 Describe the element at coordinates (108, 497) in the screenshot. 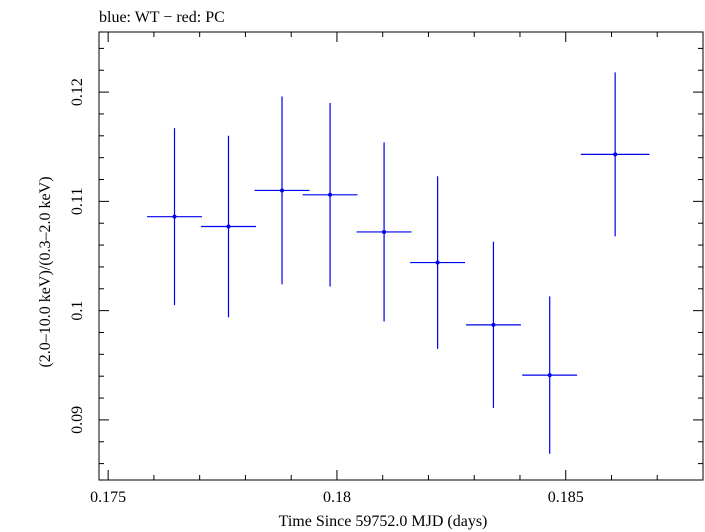

I see `x-tick-label: 0.175` at that location.